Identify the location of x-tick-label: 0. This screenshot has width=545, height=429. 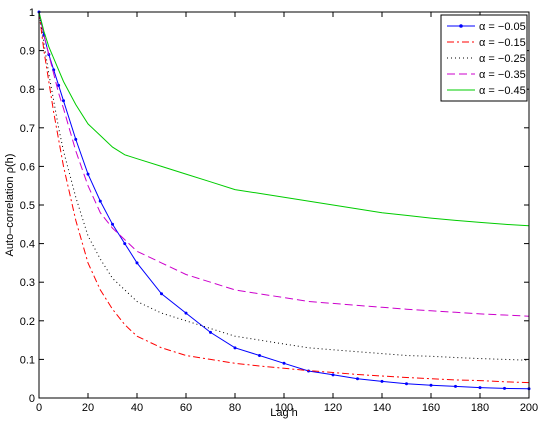
(39, 408).